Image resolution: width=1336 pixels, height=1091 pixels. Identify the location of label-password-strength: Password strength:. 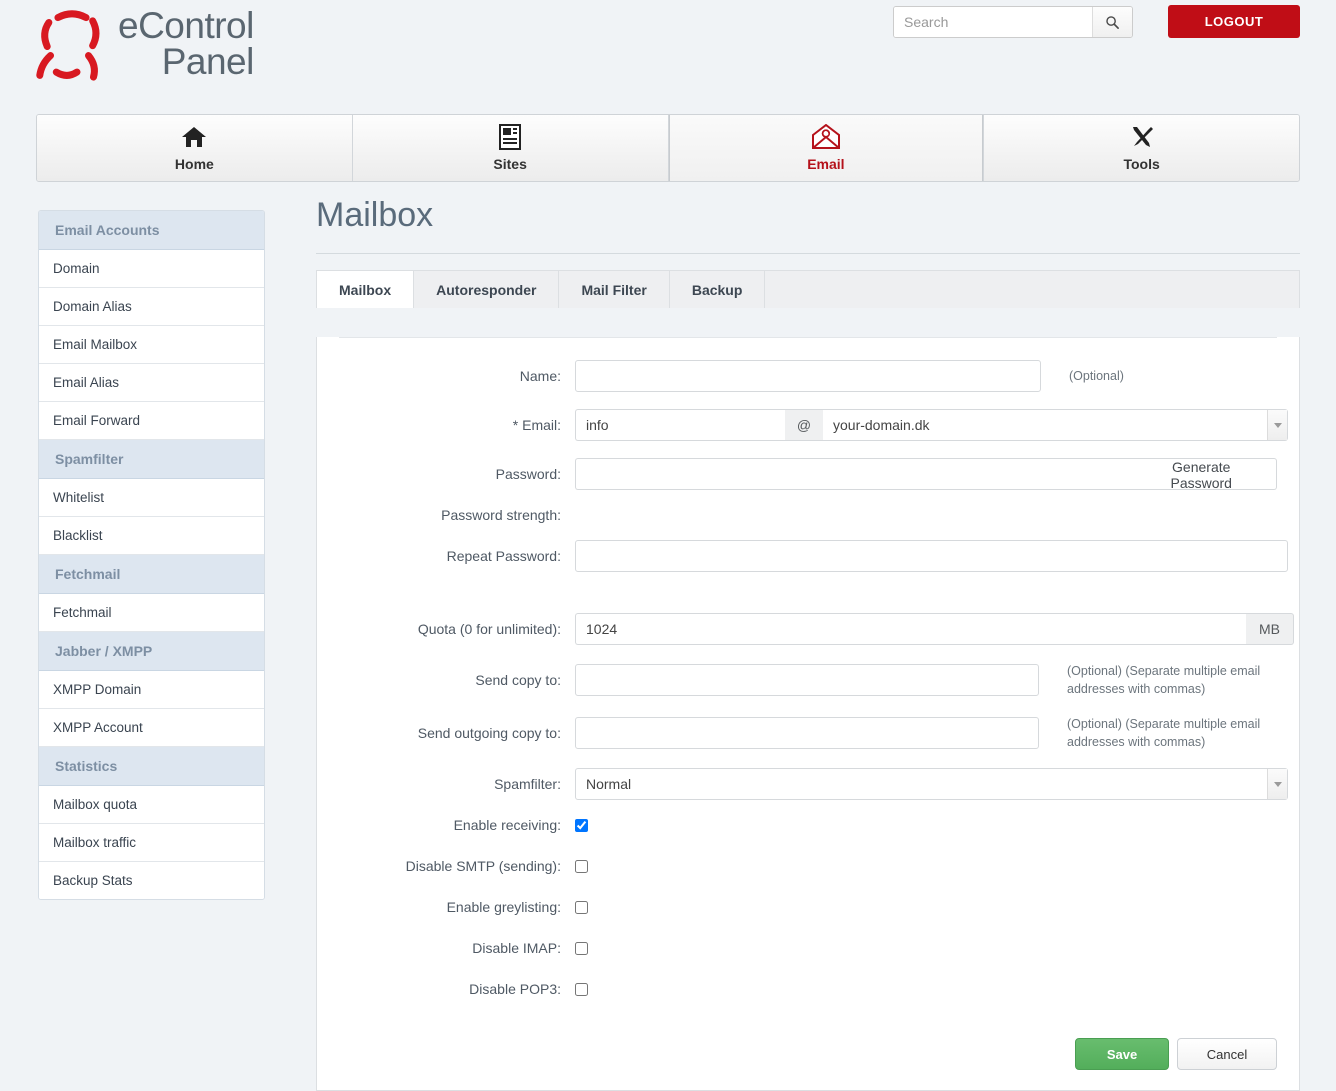
(501, 515).